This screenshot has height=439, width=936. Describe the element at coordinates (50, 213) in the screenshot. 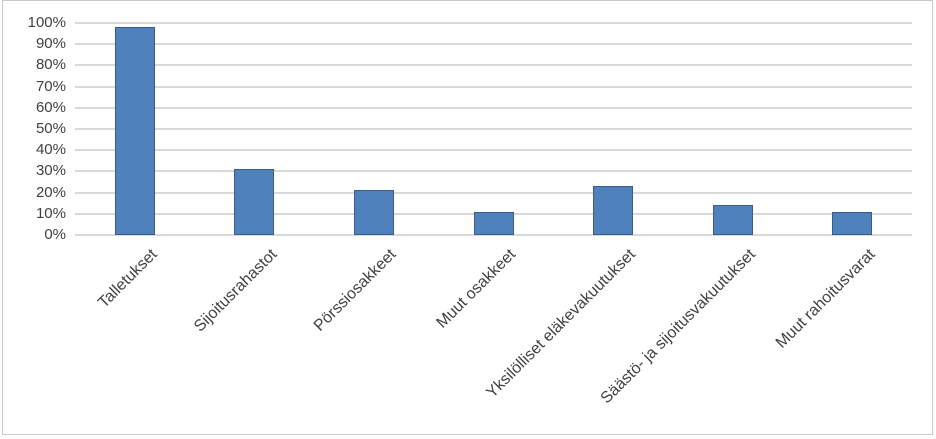

I see `y-tick-label-10: 10%` at that location.